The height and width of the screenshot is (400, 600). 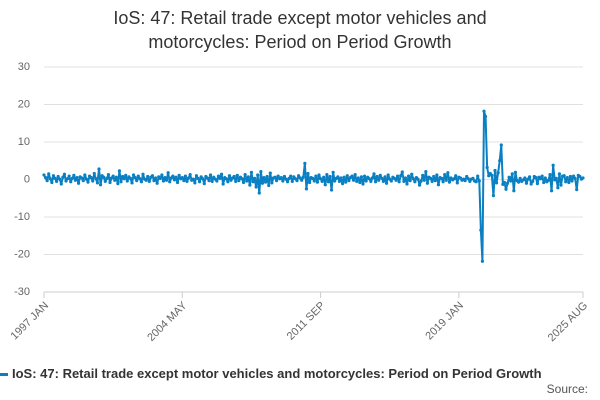 I want to click on x-tick-label: 2019 JAN, so click(x=444, y=321).